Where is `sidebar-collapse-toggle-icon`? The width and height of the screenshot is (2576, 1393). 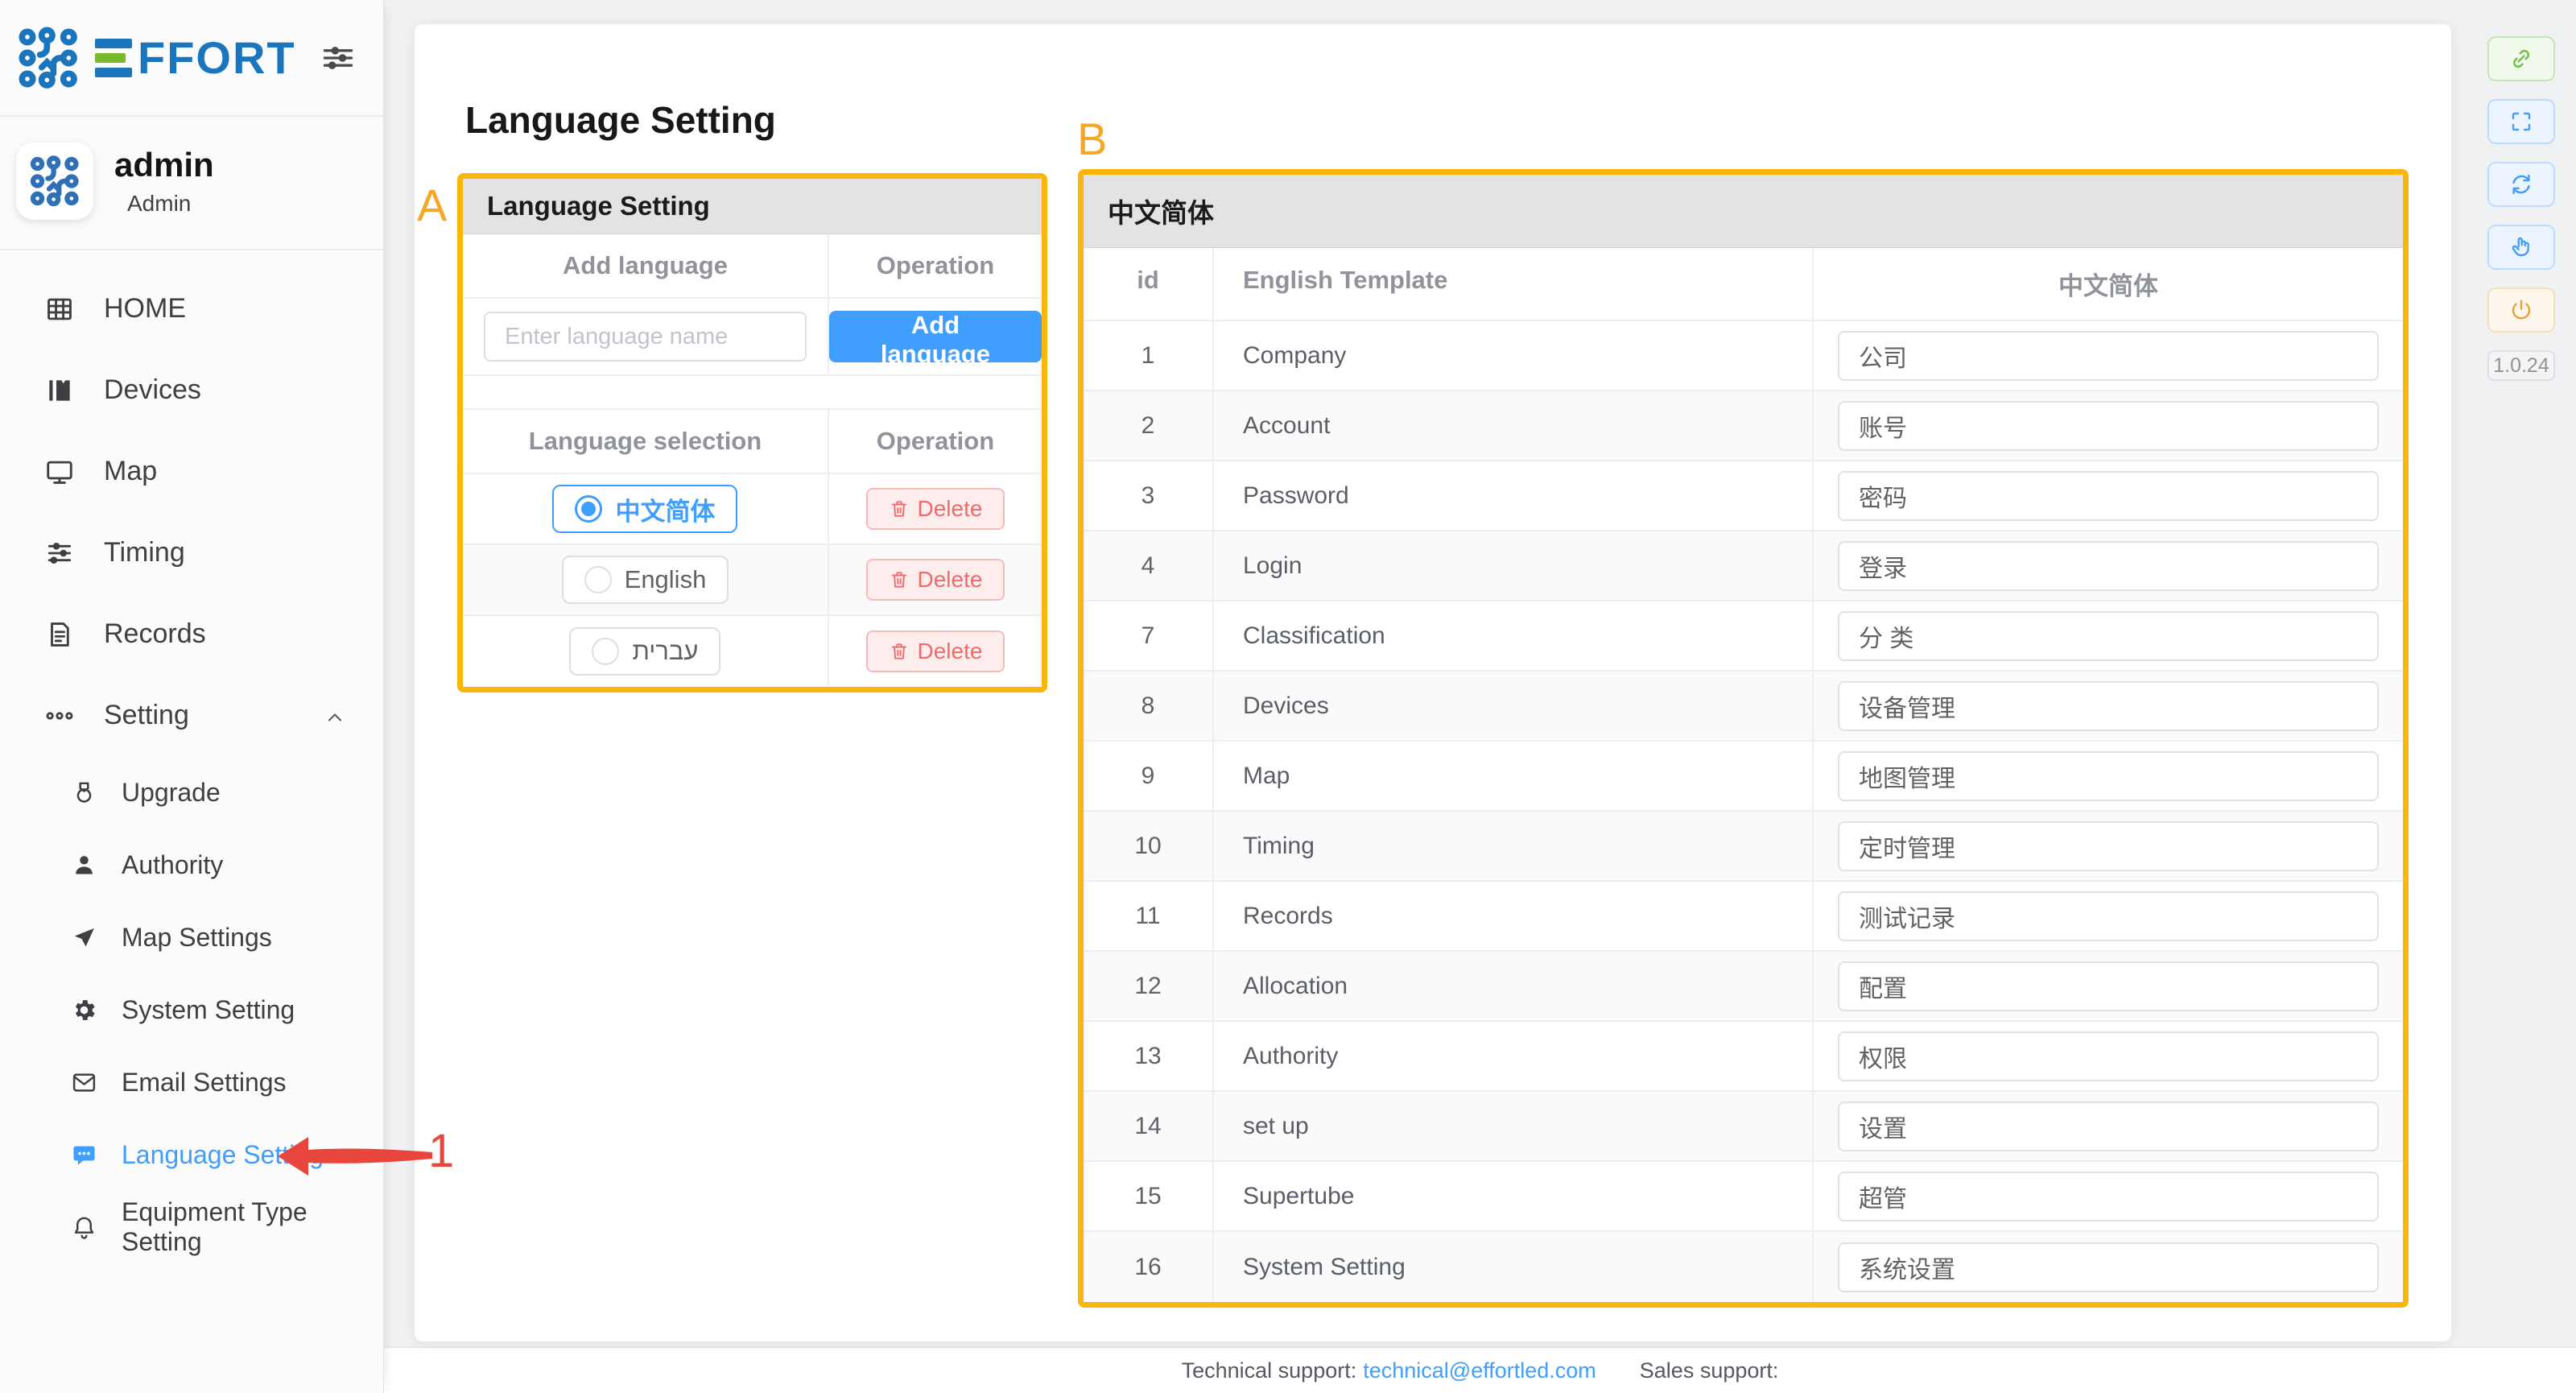 sidebar-collapse-toggle-icon is located at coordinates (338, 58).